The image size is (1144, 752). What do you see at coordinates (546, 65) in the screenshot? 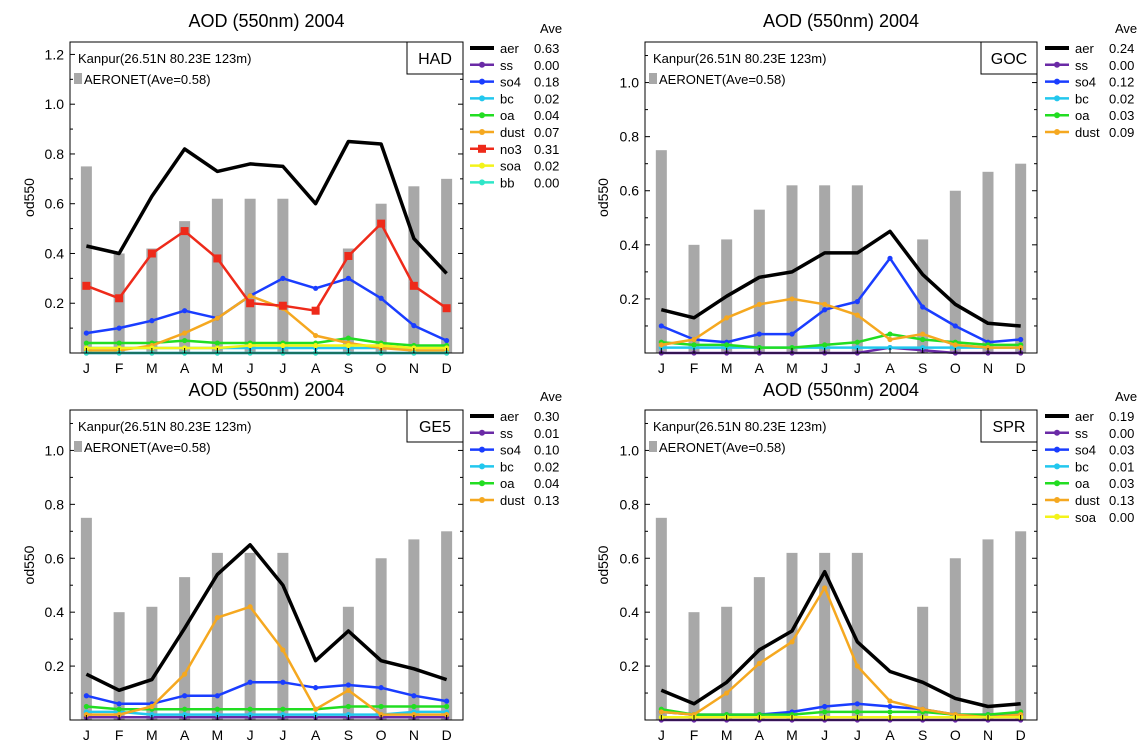
I see `legend-ave-ss: 0.00` at bounding box center [546, 65].